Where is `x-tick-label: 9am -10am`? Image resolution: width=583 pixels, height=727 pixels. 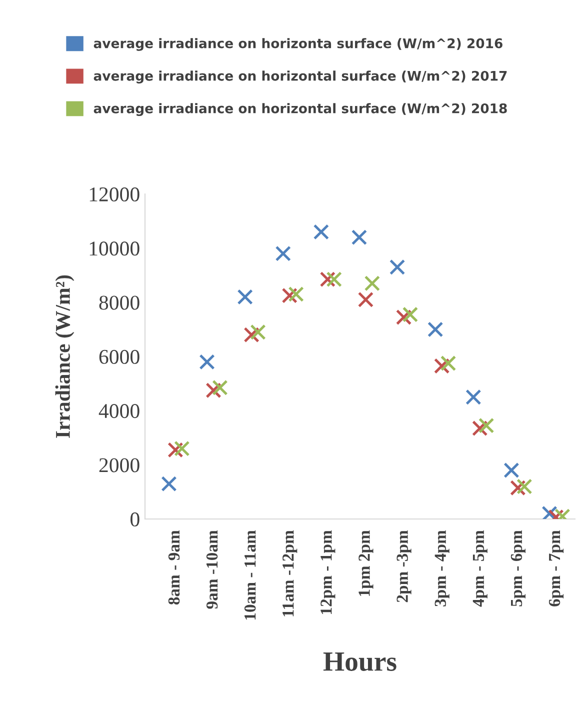 x-tick-label: 9am -10am is located at coordinates (212, 569).